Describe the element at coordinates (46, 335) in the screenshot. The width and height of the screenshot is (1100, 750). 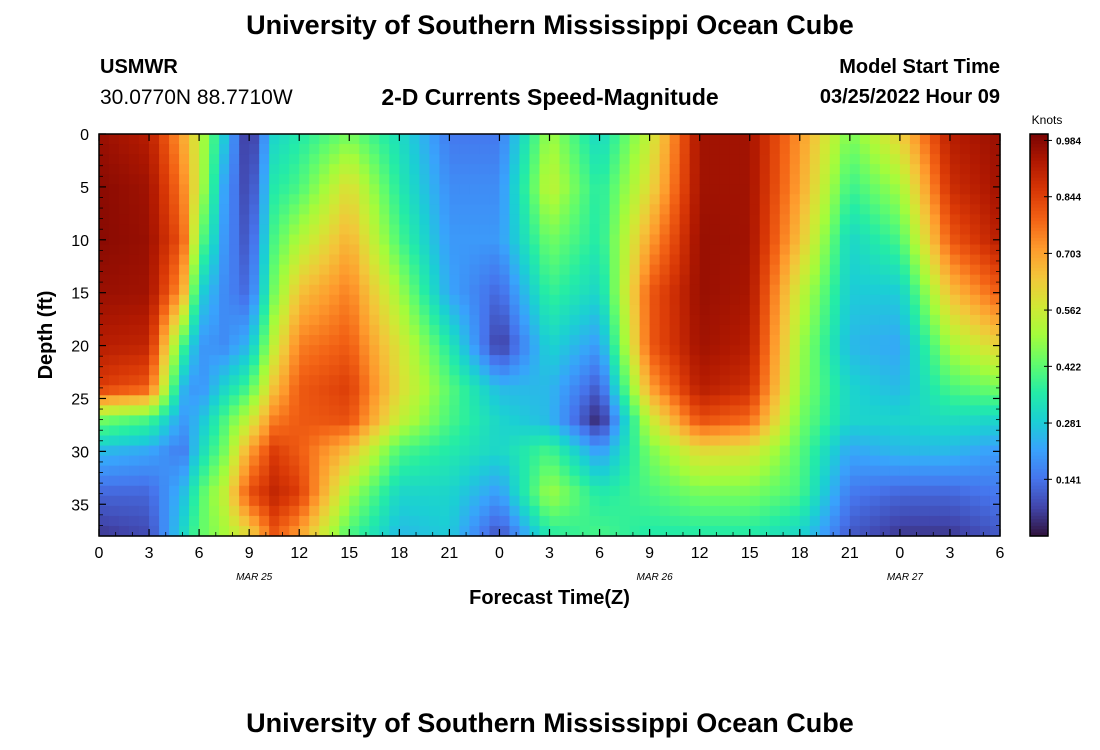
I see `y-axis-label: Depth (ft)` at that location.